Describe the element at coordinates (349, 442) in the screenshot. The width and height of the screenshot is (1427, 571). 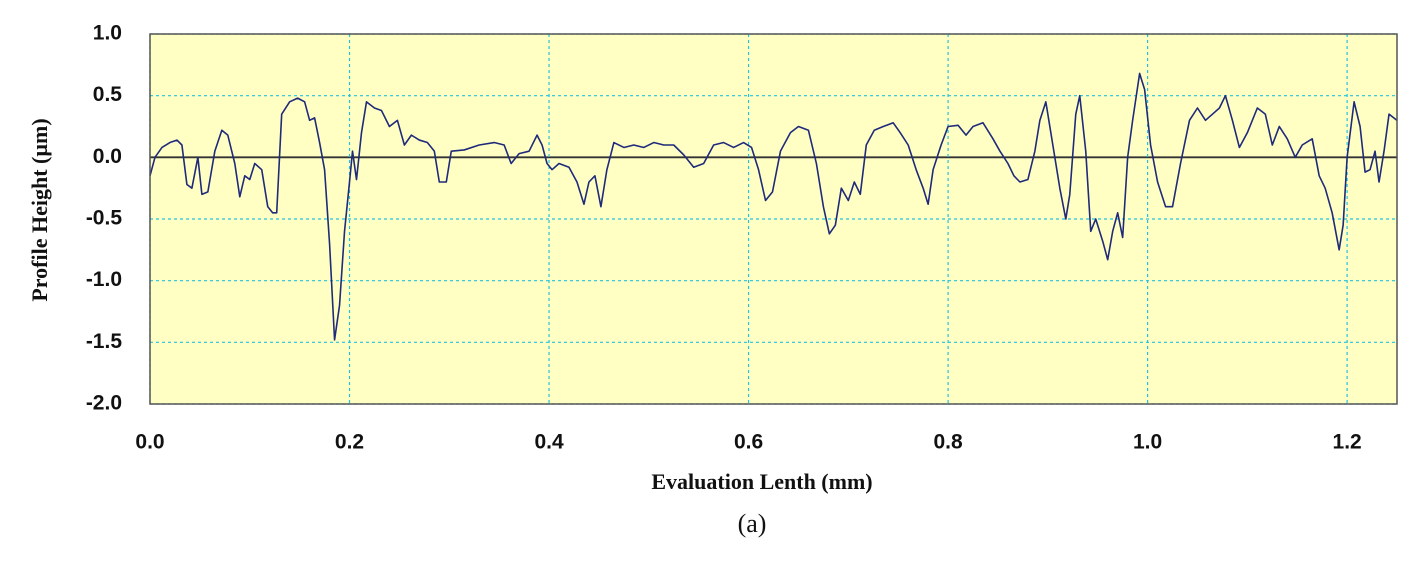
I see `x-tick-label: 0.2` at that location.